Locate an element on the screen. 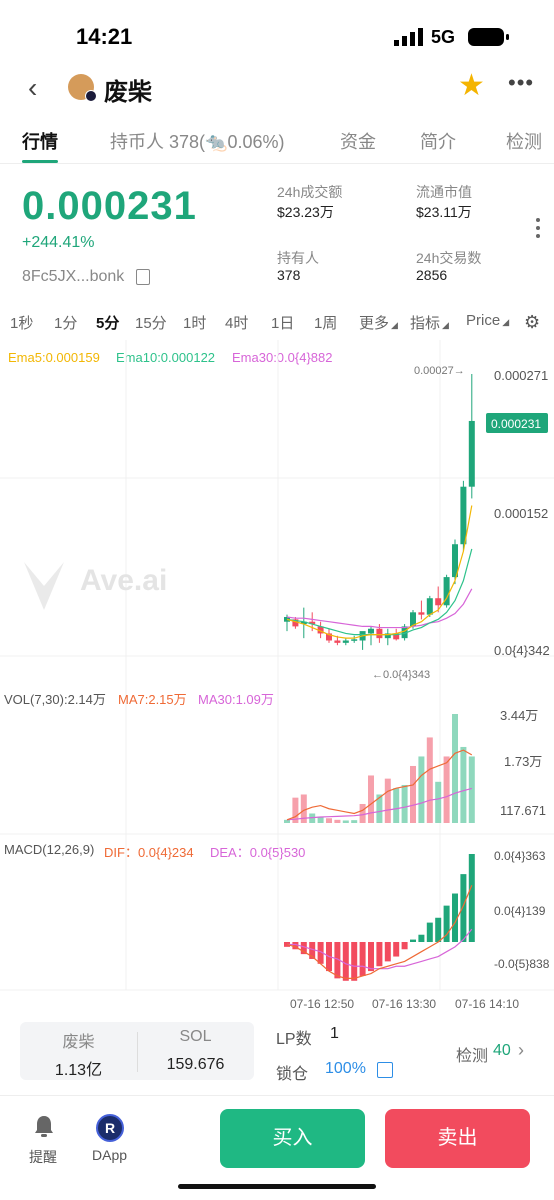  time-tick: 07-16 12:50 is located at coordinates (322, 1004).